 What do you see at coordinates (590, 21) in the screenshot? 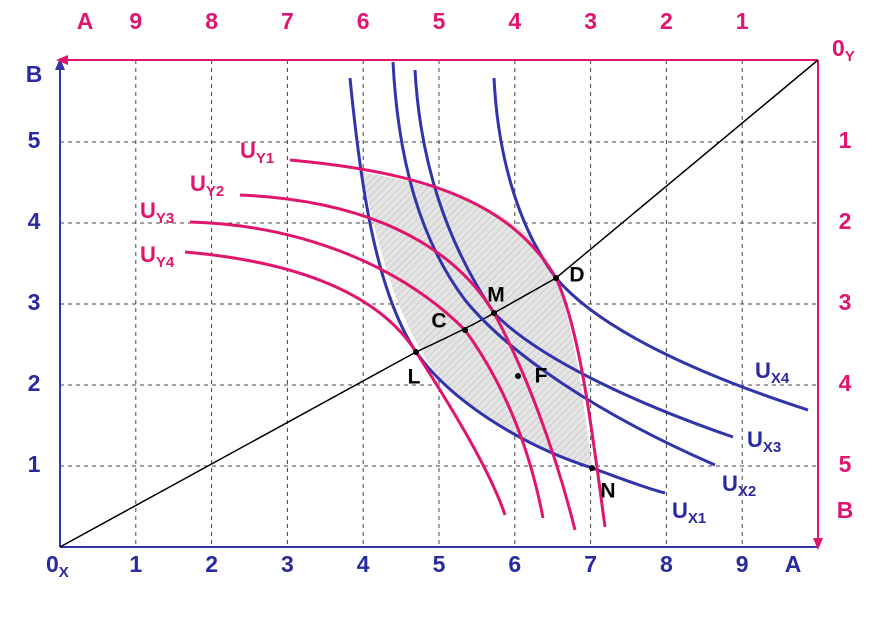
I see `top-tick-label: 3` at bounding box center [590, 21].